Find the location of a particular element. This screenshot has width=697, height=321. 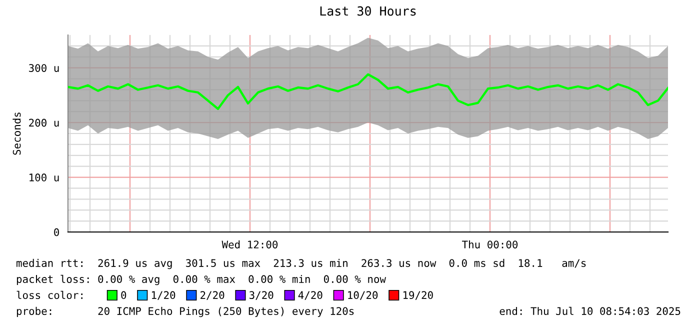

legend-label: 19/20 is located at coordinates (418, 295).